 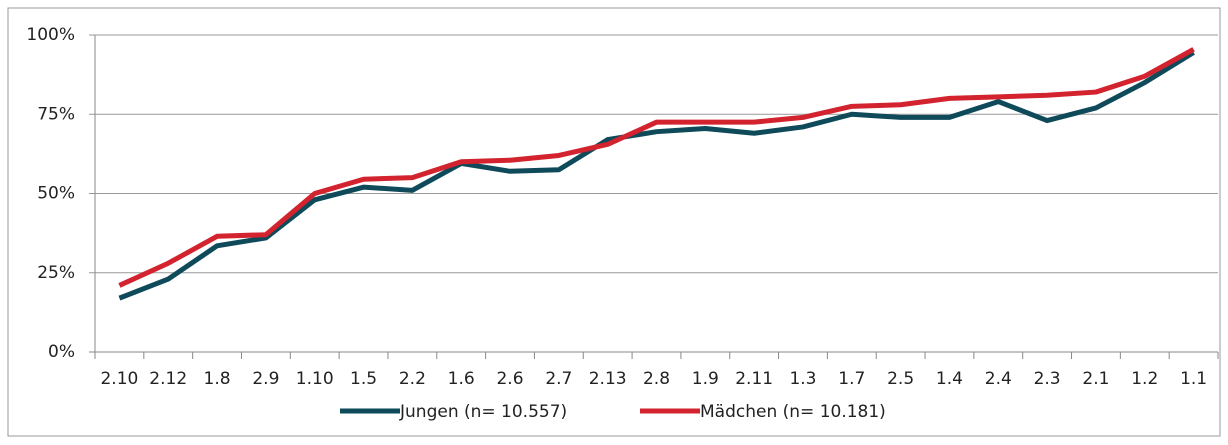 I want to click on x-tick-label: 1.7, so click(x=851, y=379).